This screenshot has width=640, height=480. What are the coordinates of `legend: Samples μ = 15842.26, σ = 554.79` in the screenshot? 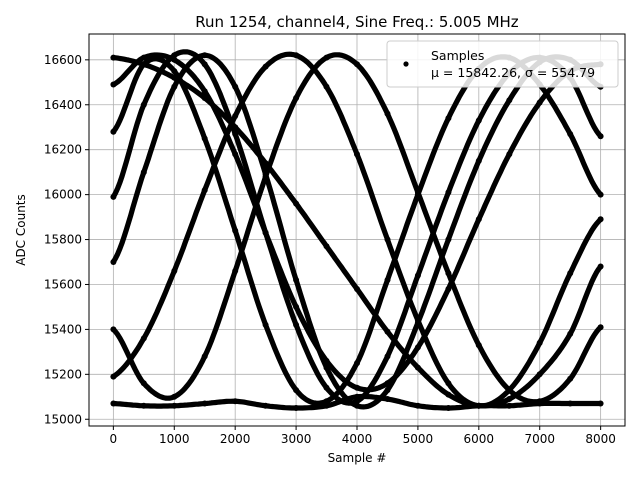 It's located at (502, 64).